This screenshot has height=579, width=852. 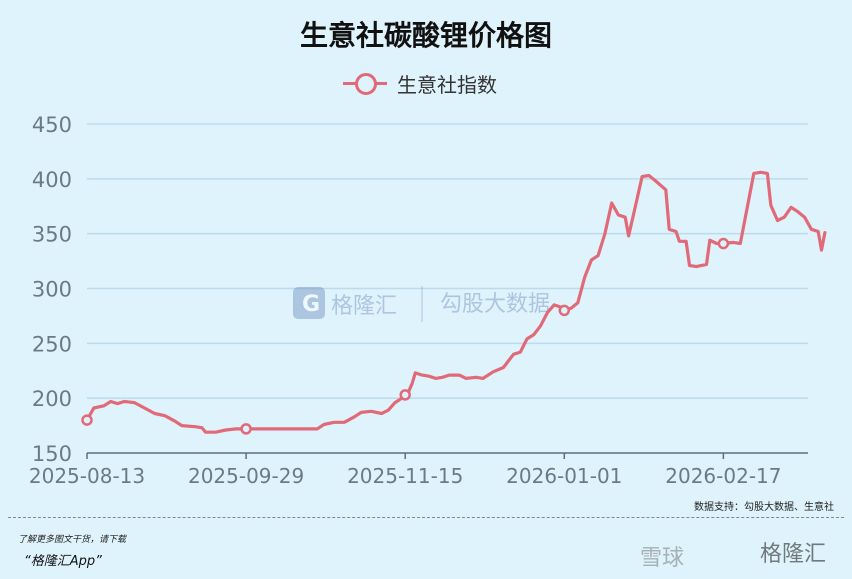 What do you see at coordinates (52, 399) in the screenshot?
I see `y-tick-label: 200` at bounding box center [52, 399].